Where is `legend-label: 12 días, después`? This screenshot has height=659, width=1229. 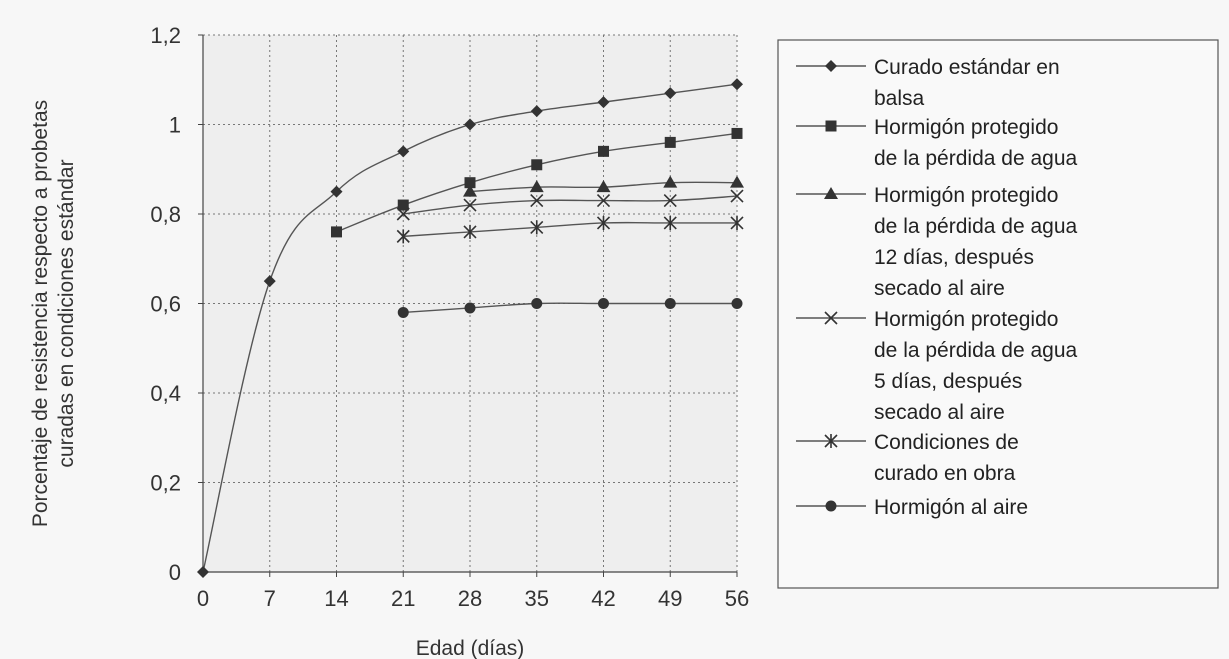
legend-label: 12 días, después is located at coordinates (954, 257).